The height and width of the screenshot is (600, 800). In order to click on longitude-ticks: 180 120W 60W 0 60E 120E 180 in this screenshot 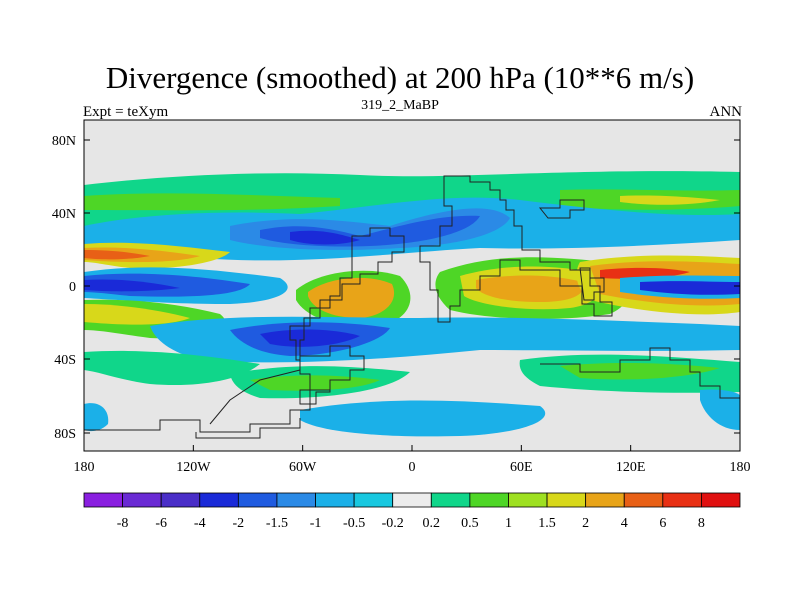, I will do `click(412, 460)`.